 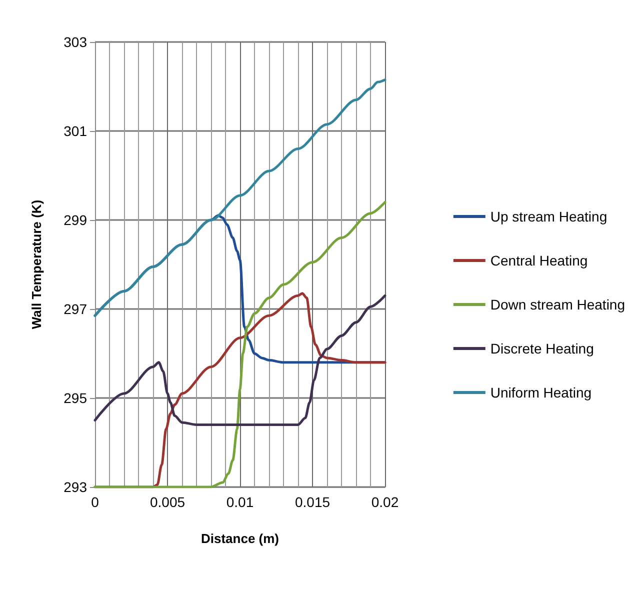 What do you see at coordinates (549, 216) in the screenshot?
I see `legend-label: Up stream Heating` at bounding box center [549, 216].